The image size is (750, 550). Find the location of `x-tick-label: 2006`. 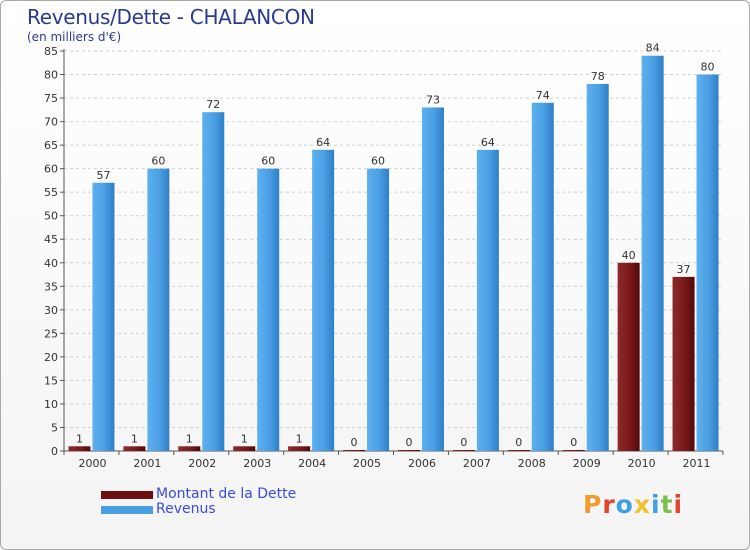

x-tick-label: 2006 is located at coordinates (422, 463).